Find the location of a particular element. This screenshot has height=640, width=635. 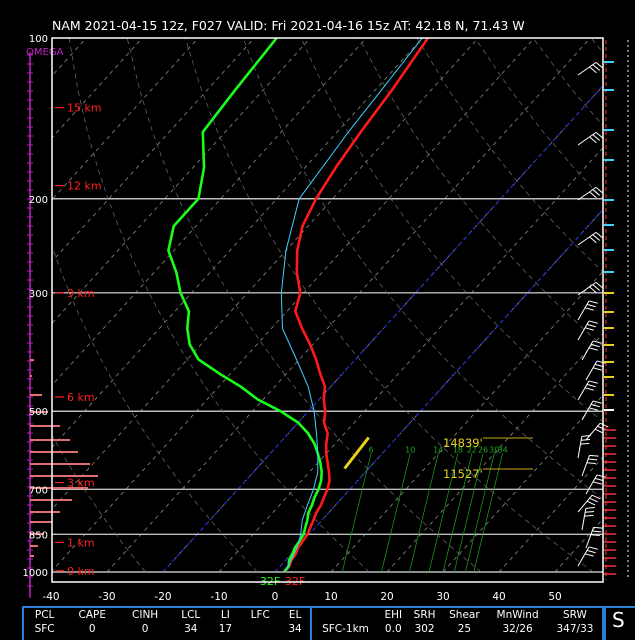

mixing-ratio-label: 18 is located at coordinates (458, 450).